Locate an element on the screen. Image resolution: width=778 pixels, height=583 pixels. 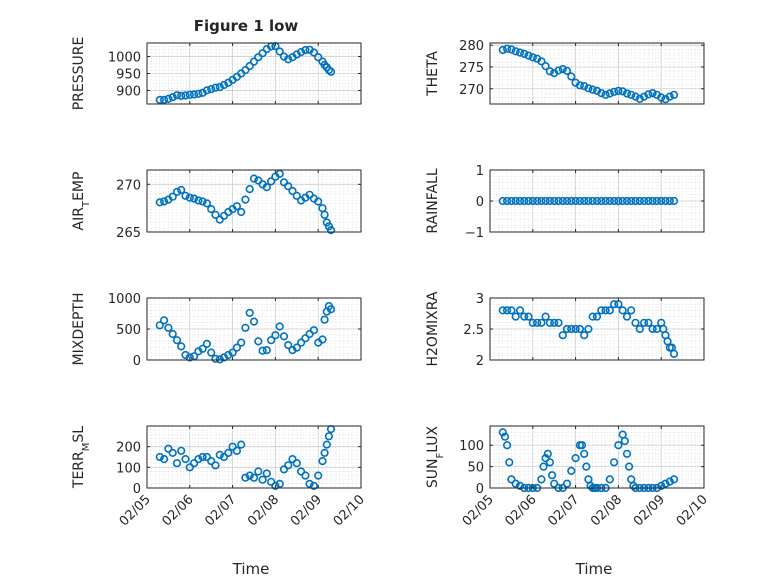
subplot-air_temp: 265 270 AIRTEMP is located at coordinates (216, 205).